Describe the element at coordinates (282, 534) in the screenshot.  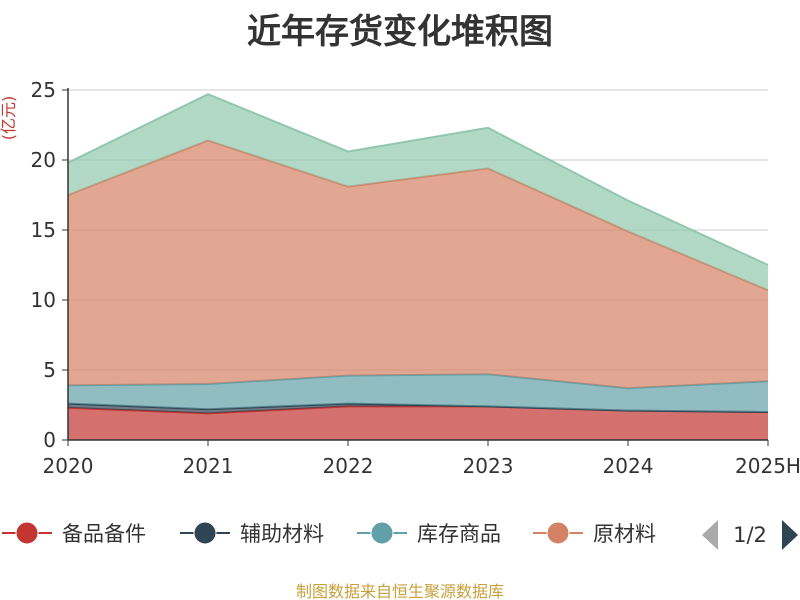
I see `legend-label: 辅助材料` at that location.